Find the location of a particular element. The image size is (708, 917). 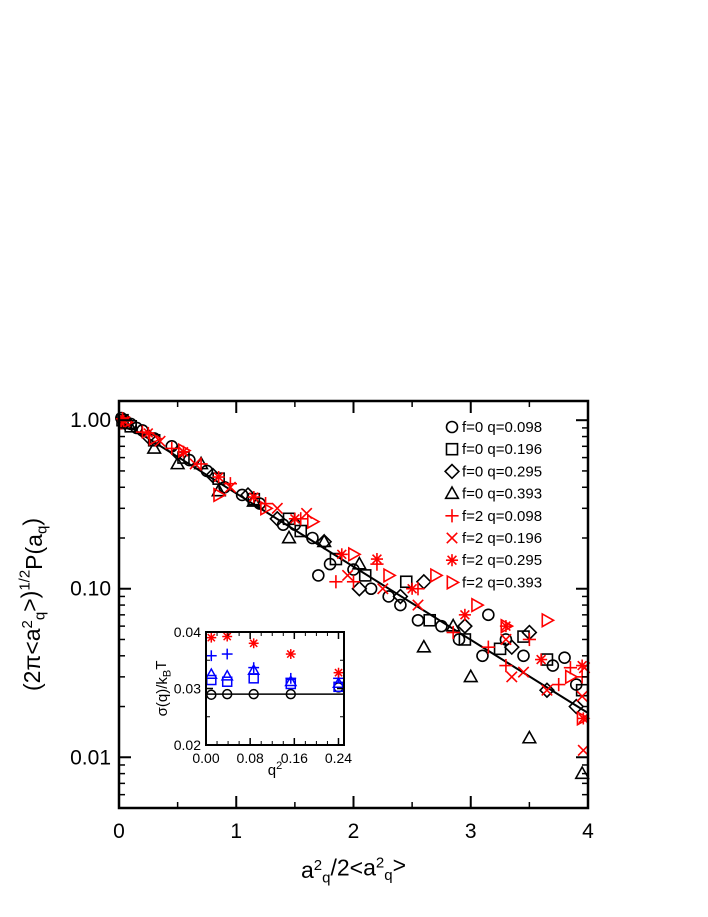

label-part: q is located at coordinates (42, 530).